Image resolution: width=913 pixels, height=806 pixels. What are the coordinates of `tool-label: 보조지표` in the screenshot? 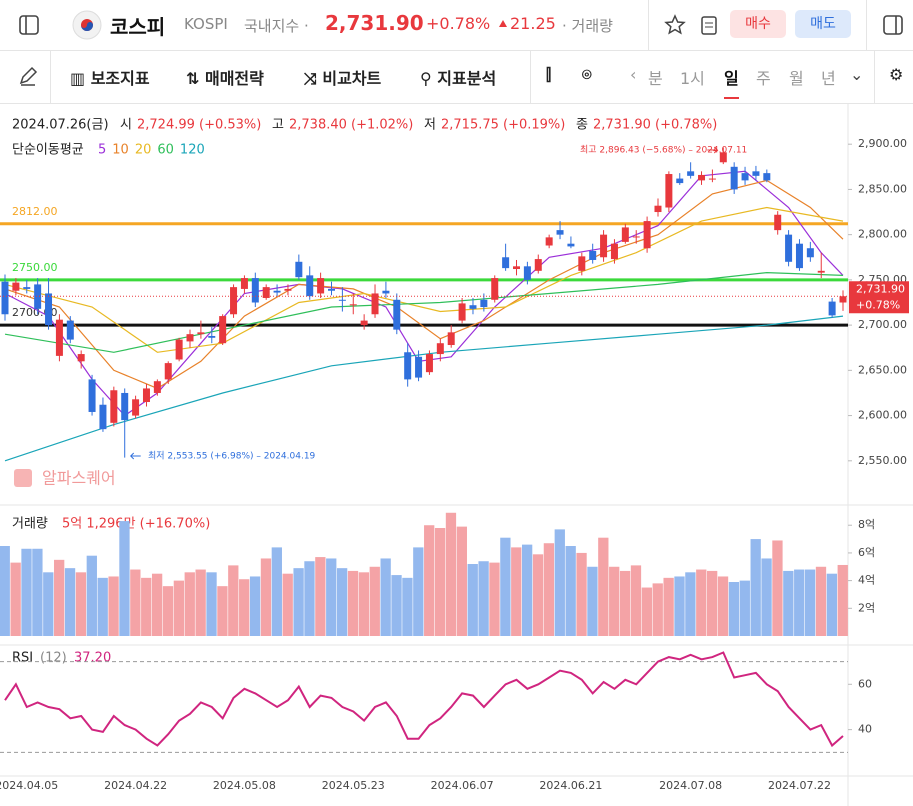 It's located at (120, 78).